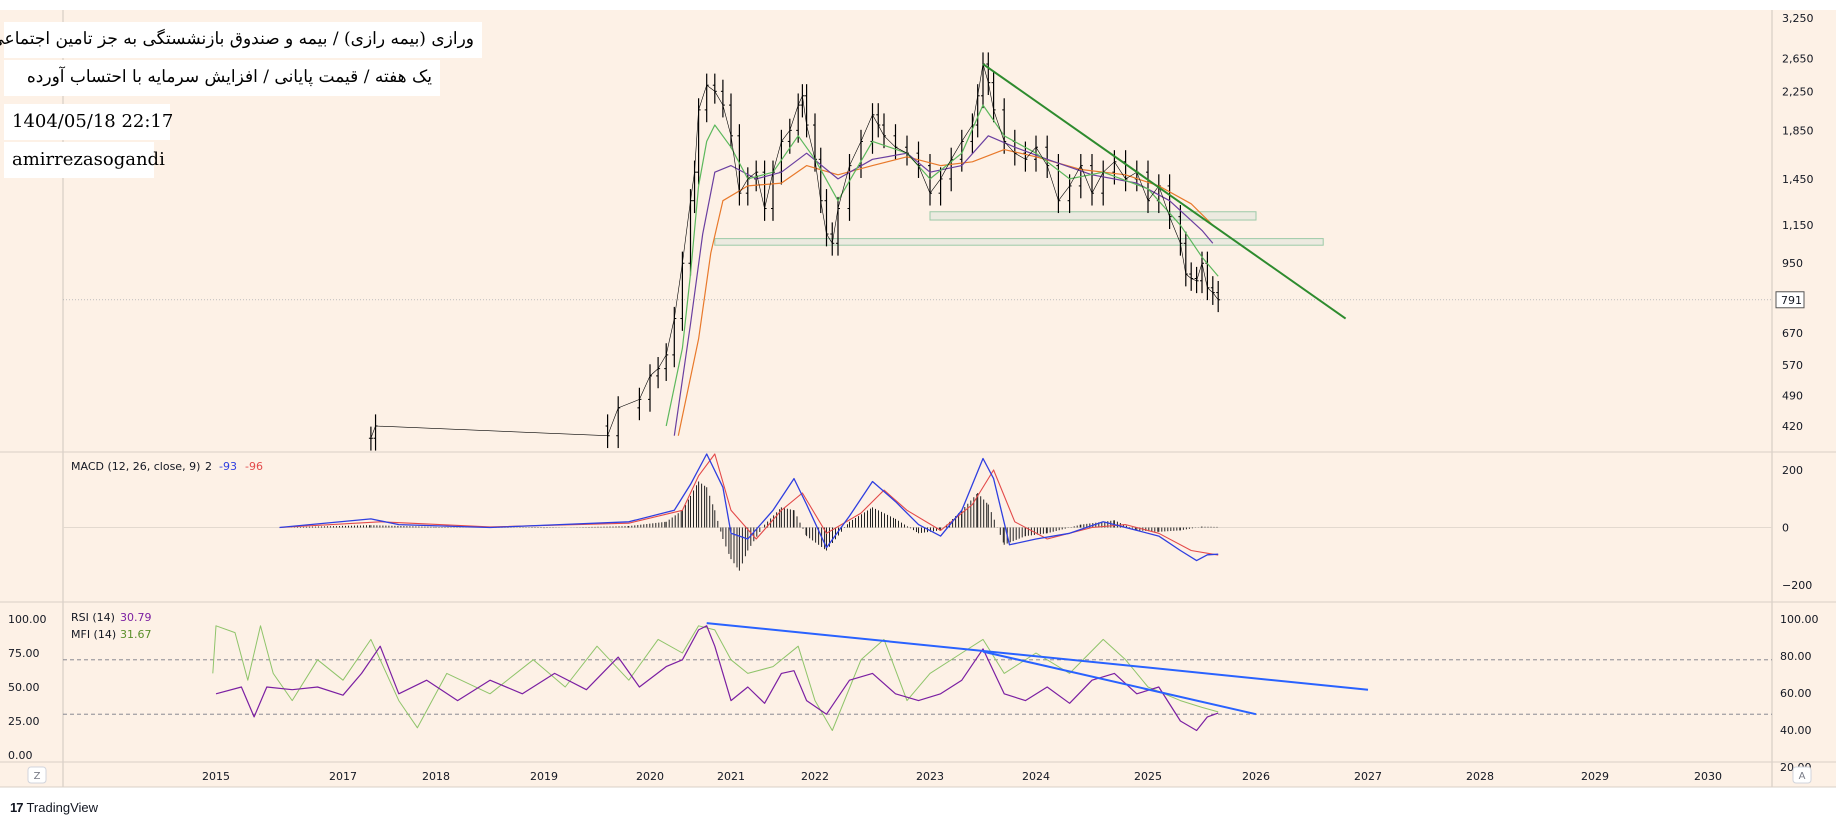 This screenshot has height=831, width=1836. What do you see at coordinates (1785, 528) in the screenshot?
I see `macd-tick-label: 0` at bounding box center [1785, 528].